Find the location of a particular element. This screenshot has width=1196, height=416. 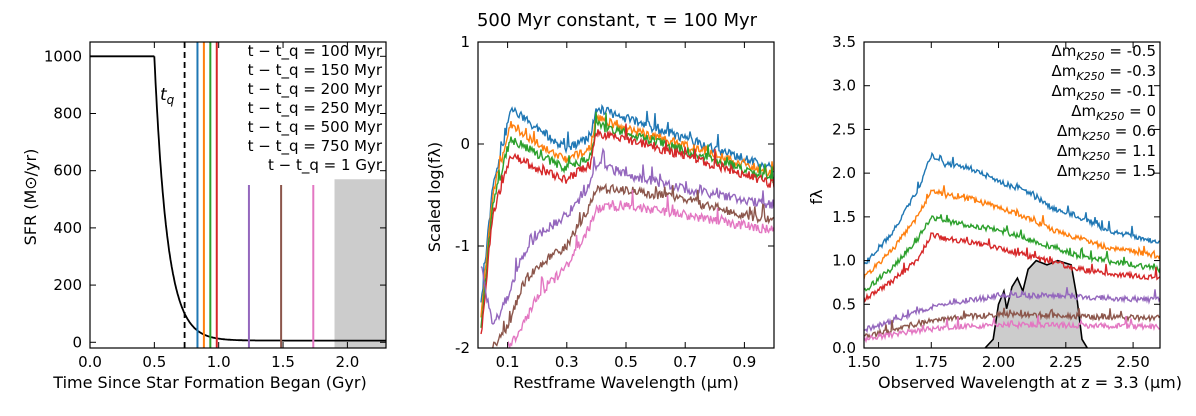

y-tick-label: -1 is located at coordinates (462, 246).